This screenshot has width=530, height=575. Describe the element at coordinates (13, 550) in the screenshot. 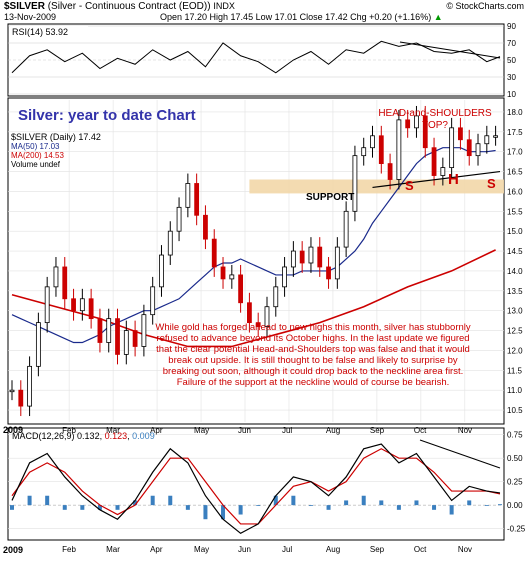

I see `macd-year-label: 2009` at that location.